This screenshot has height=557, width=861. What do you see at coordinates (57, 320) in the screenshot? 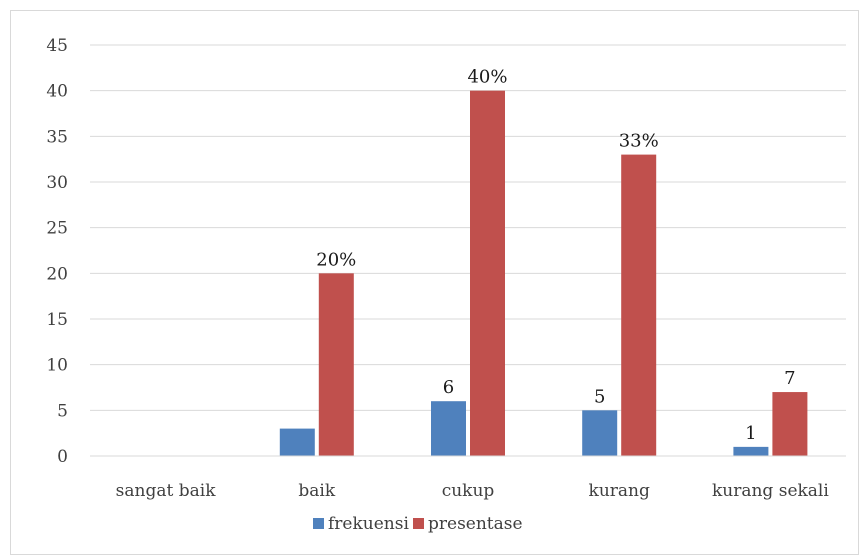
I see `y-tick-label: 15` at bounding box center [57, 320].